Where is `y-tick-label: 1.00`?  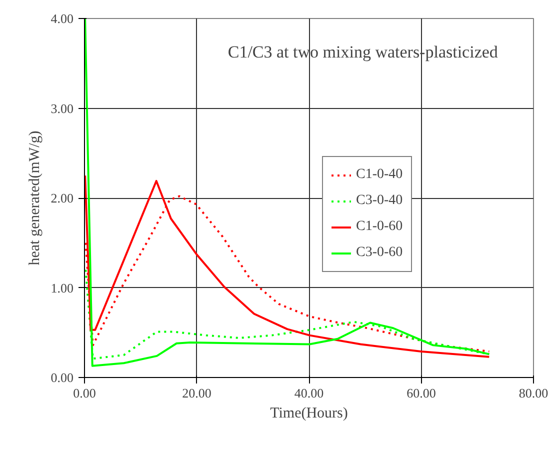
y-tick-label: 1.00 is located at coordinates (62, 288).